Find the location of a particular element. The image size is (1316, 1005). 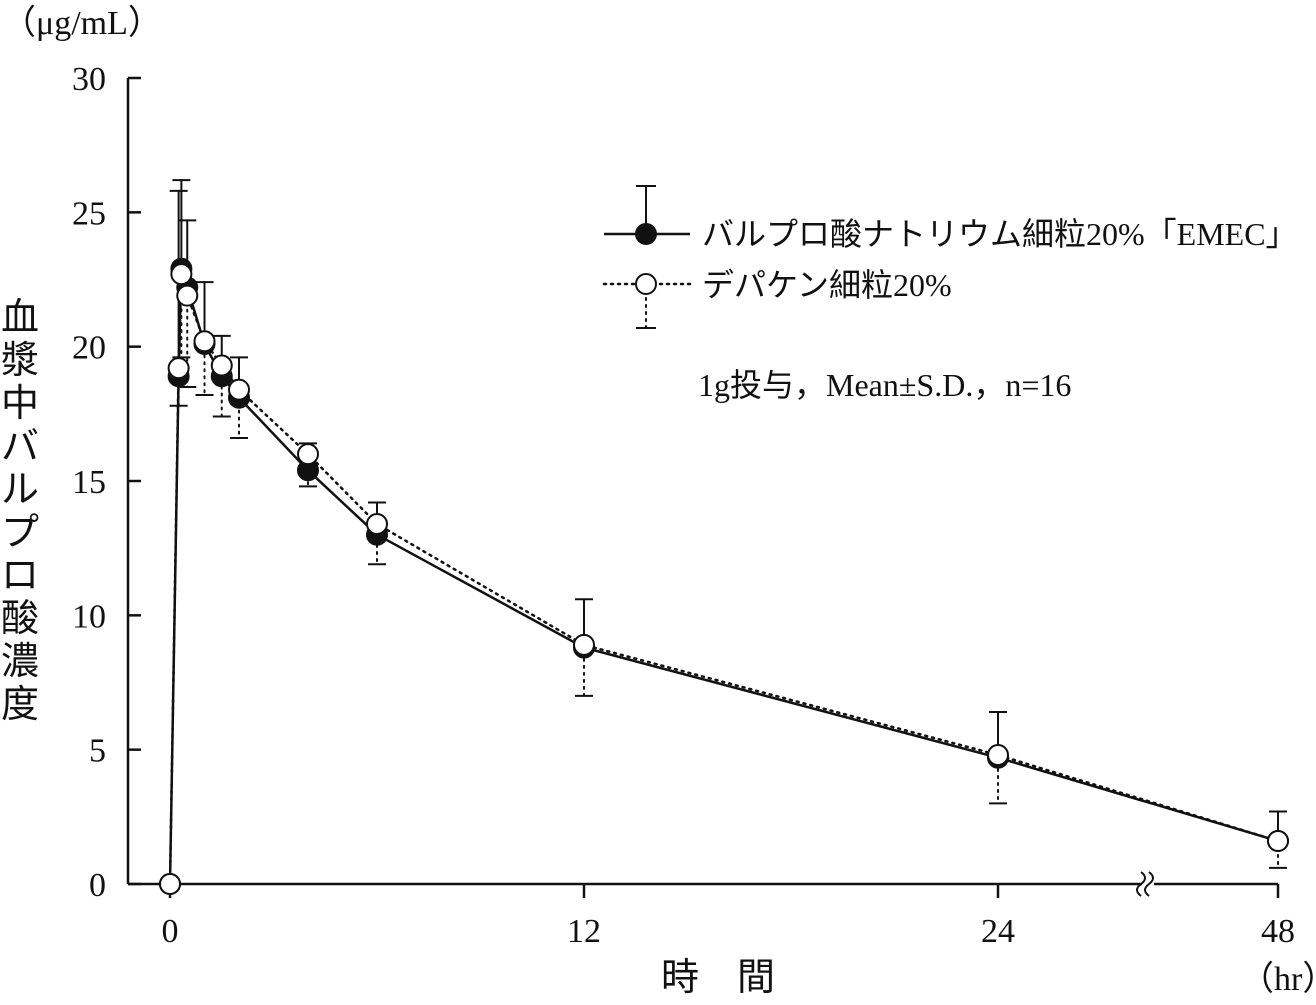

y-axis-label-char: ル is located at coordinates (20, 490).